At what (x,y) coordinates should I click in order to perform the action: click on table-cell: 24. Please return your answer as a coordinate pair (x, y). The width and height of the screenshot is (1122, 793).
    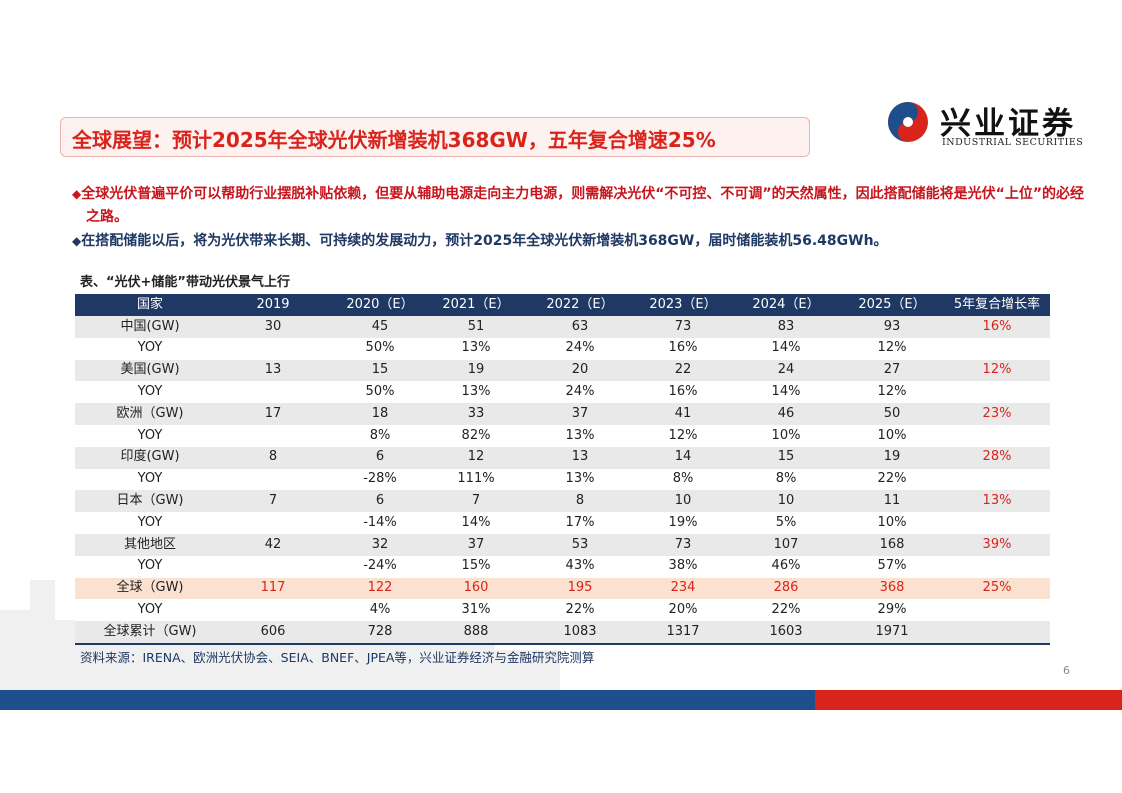
    Looking at the image, I should click on (786, 370).